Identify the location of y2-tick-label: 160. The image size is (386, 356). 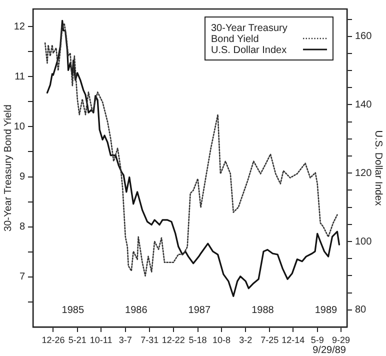
(363, 36).